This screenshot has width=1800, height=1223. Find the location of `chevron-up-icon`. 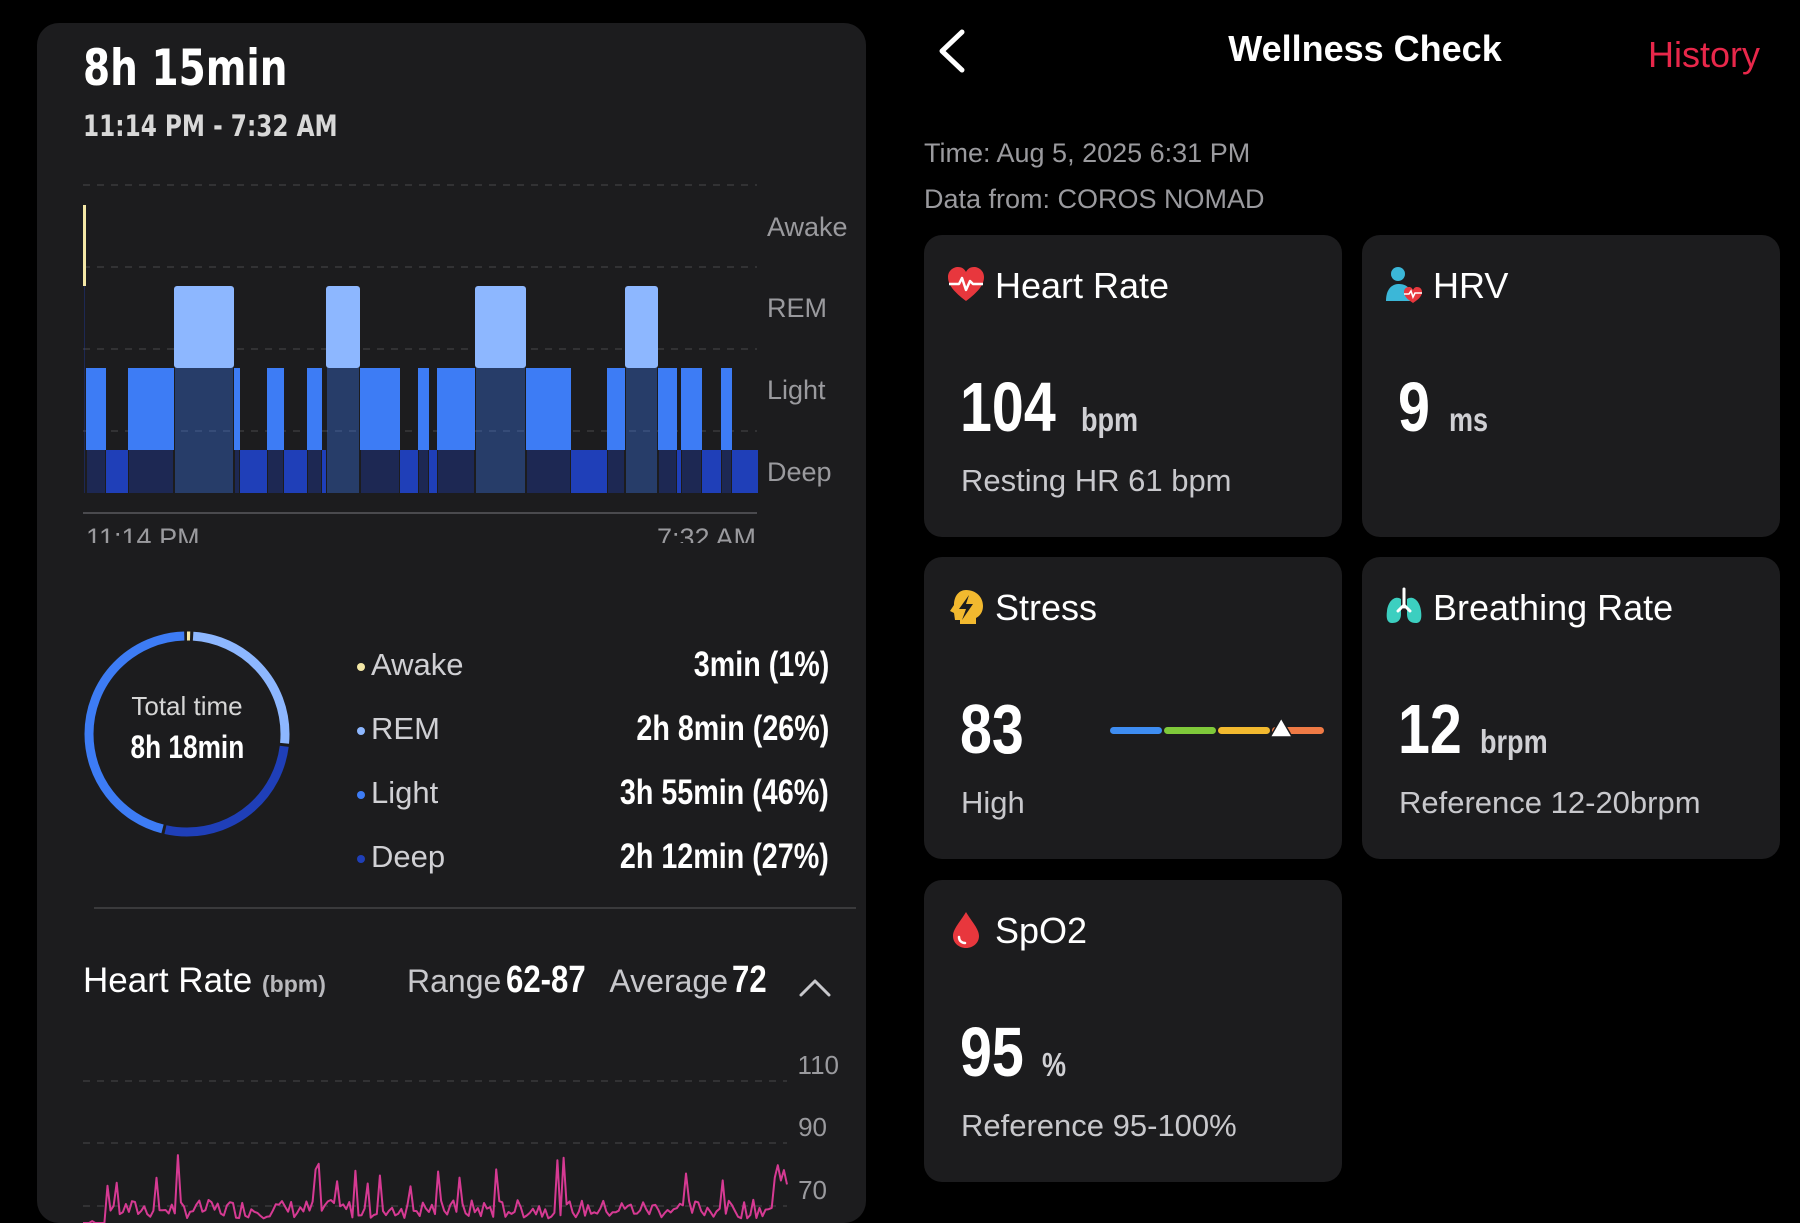

chevron-up-icon is located at coordinates (815, 988).